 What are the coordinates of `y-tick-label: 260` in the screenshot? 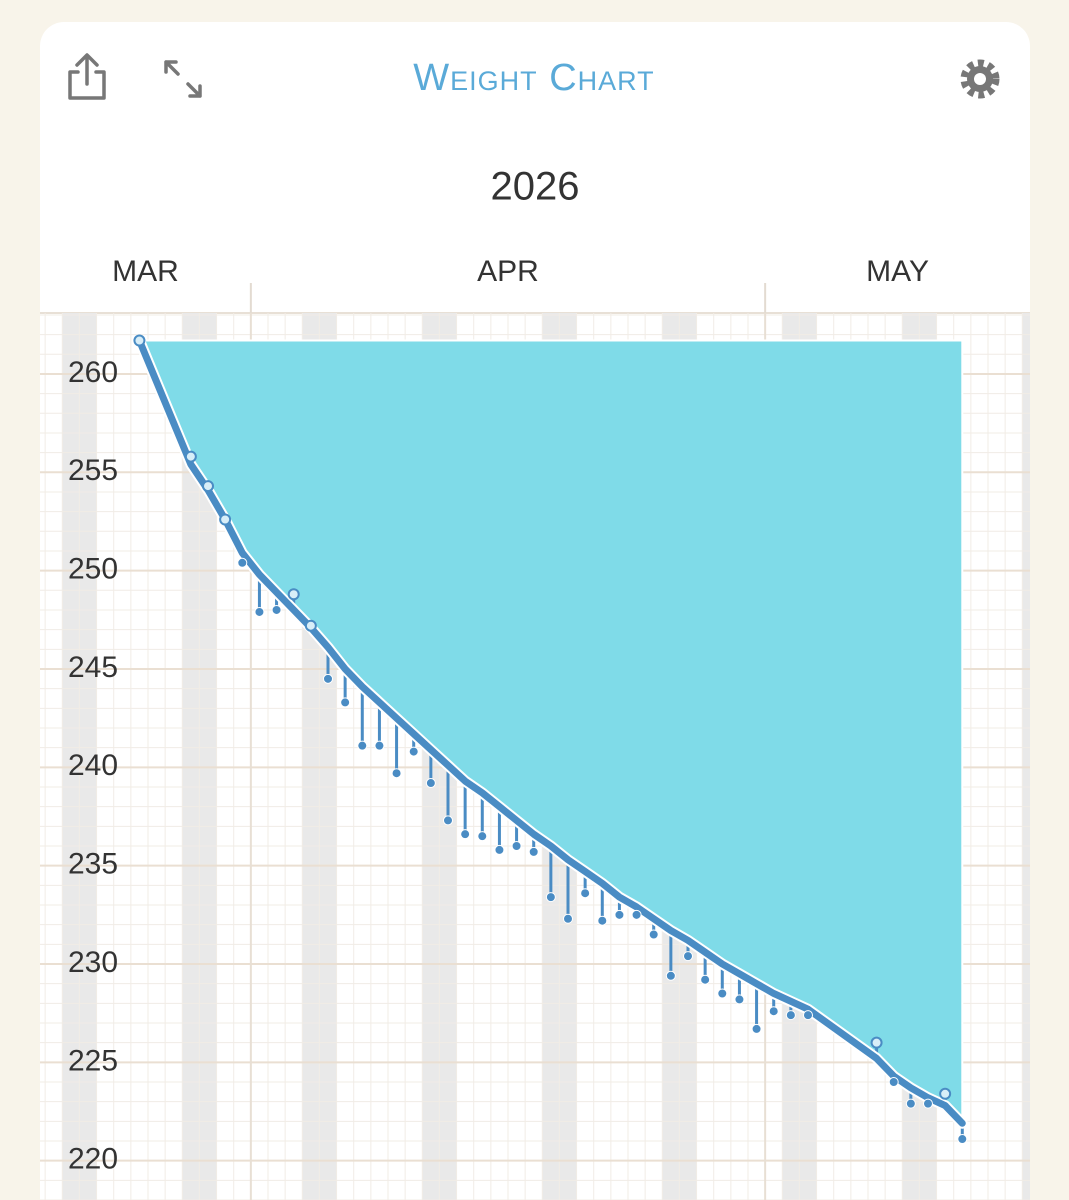 It's located at (93, 372).